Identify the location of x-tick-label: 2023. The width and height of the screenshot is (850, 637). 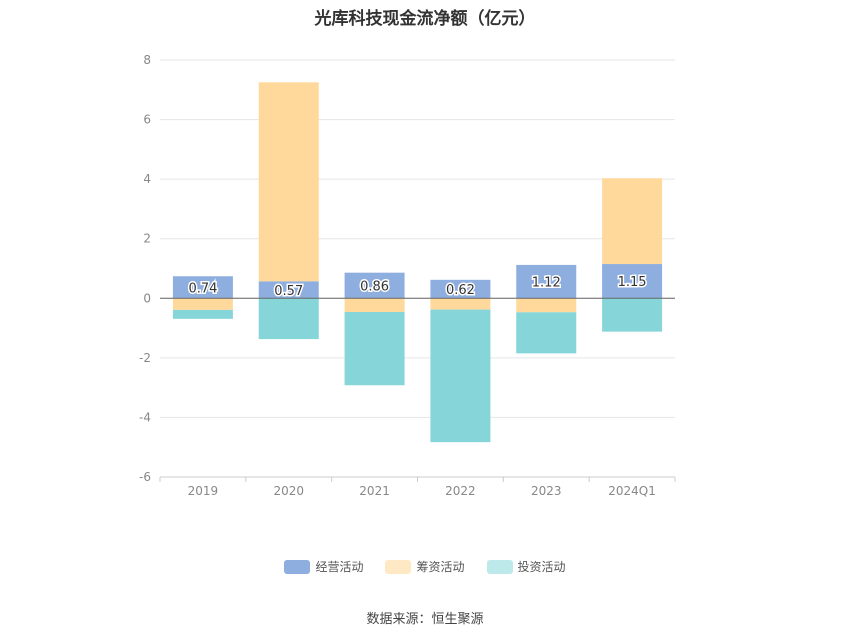
(546, 491).